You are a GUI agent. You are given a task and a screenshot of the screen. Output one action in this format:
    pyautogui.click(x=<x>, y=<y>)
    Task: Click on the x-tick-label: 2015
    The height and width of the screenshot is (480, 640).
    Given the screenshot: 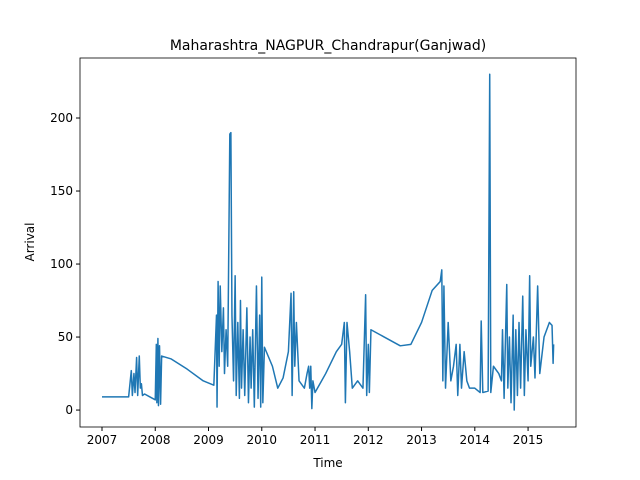 What is the action you would take?
    pyautogui.click(x=528, y=440)
    